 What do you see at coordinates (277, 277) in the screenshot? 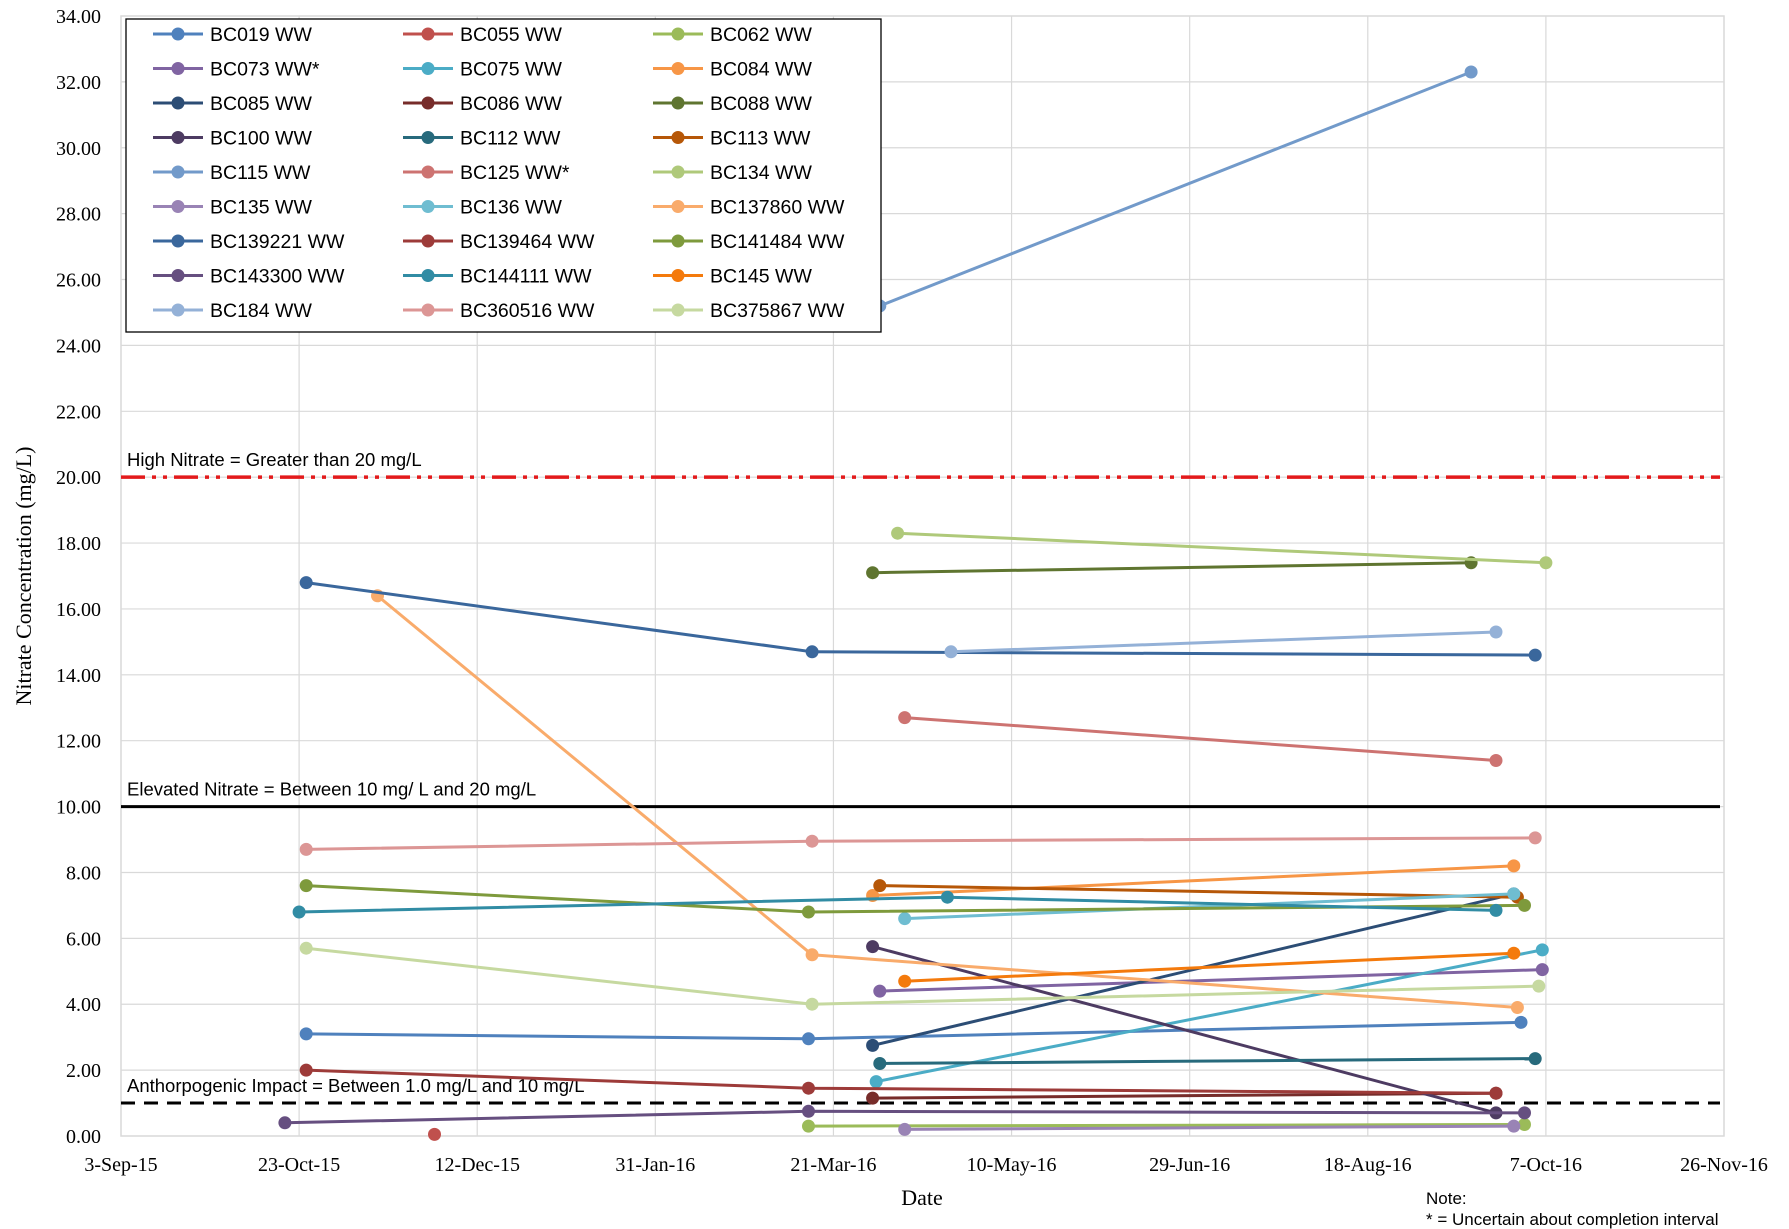
I see `legend-label: BC143300 WW` at bounding box center [277, 277].